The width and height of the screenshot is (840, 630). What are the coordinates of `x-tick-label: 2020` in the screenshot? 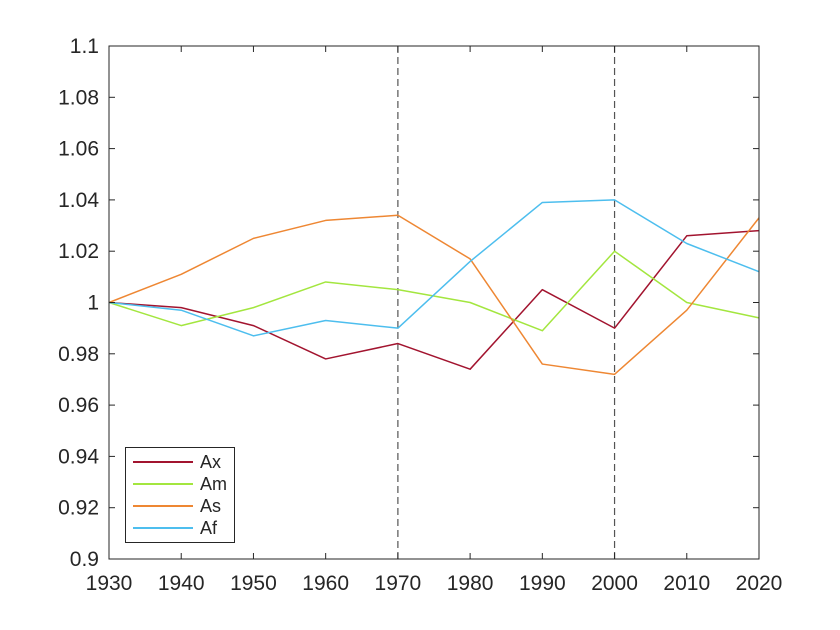 It's located at (759, 583).